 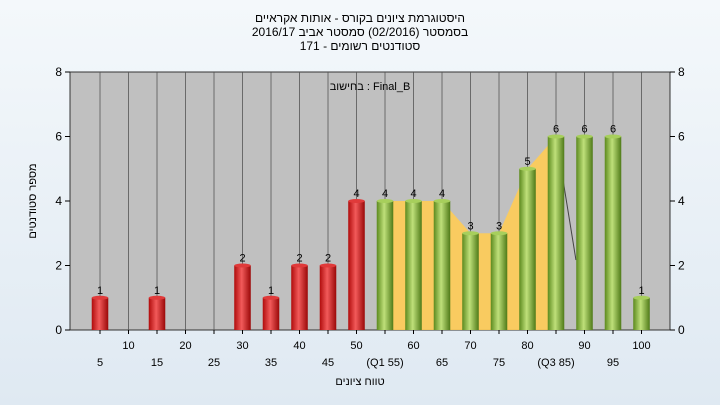 I want to click on chart-title-line-1: היסטוגרמת ציונים בקורס - אותות אקראיים, so click(x=360, y=18).